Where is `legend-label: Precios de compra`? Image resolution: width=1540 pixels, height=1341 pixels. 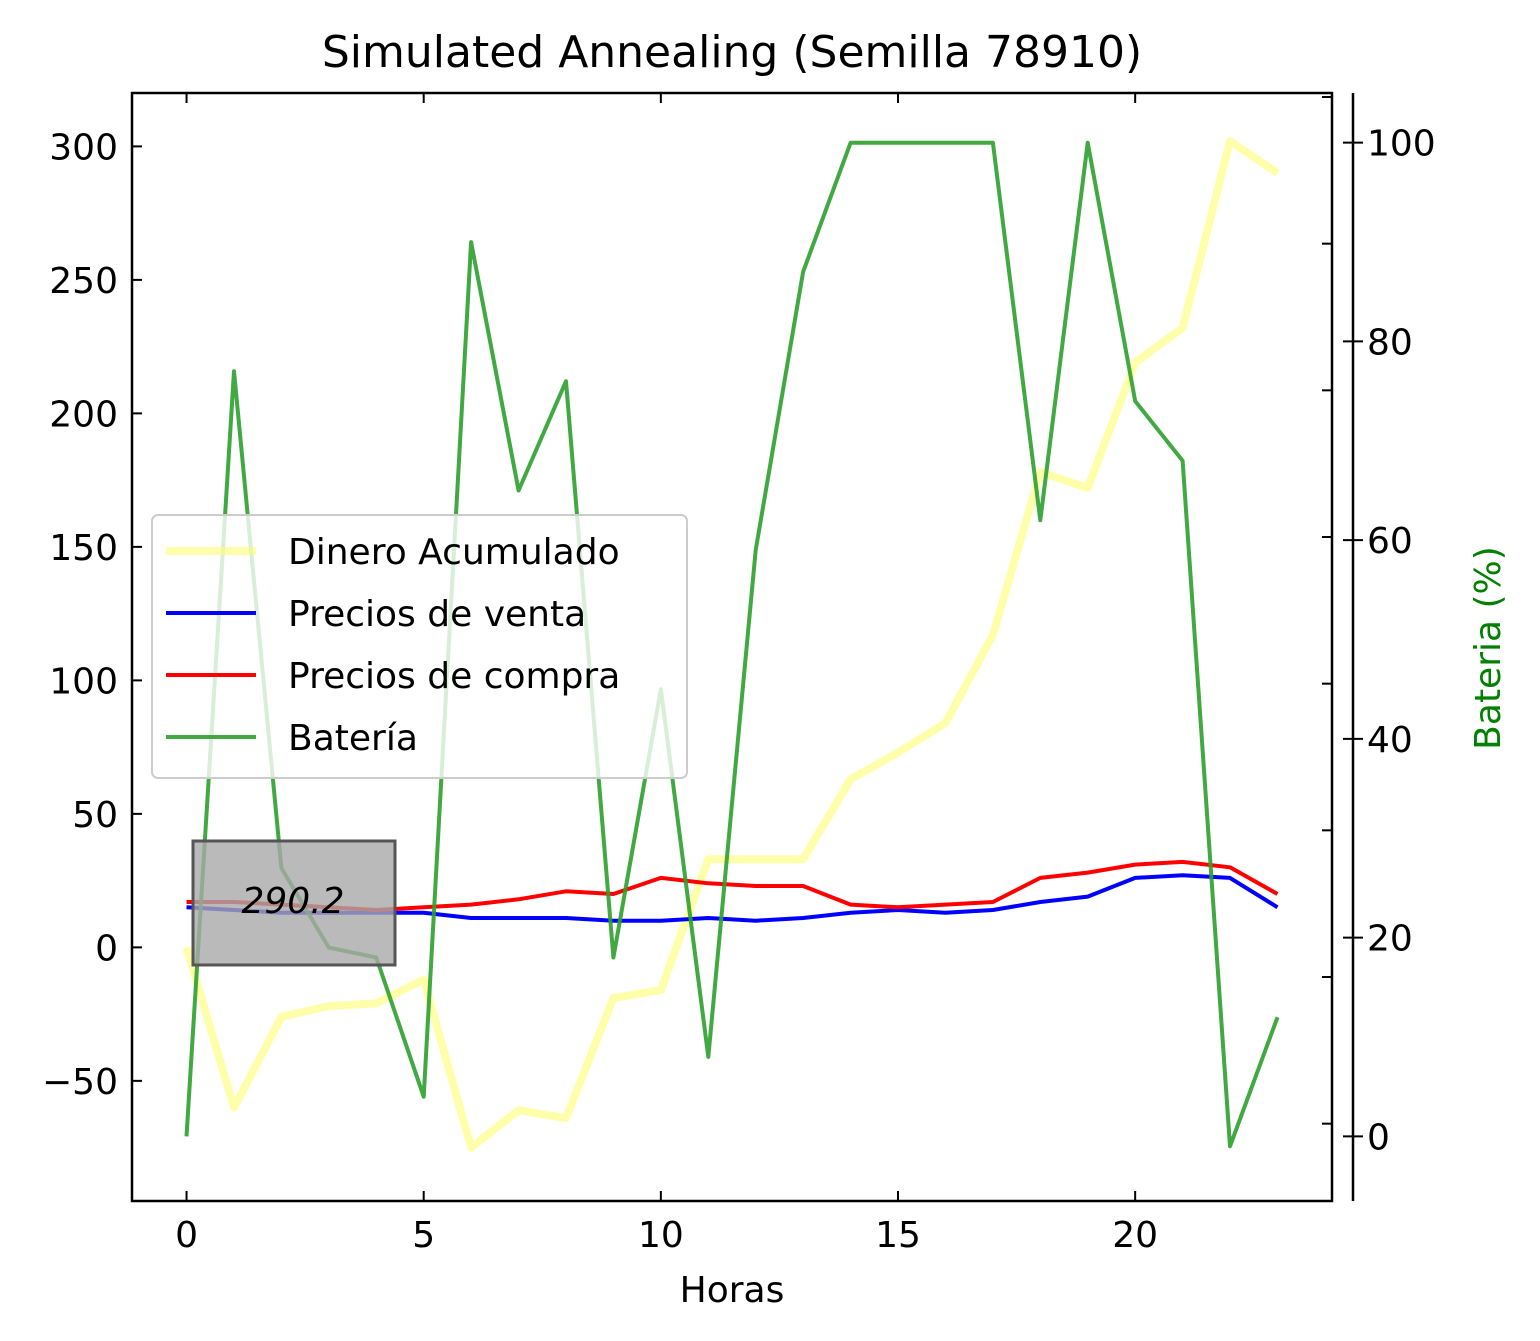 legend-label: Precios de compra is located at coordinates (454, 676).